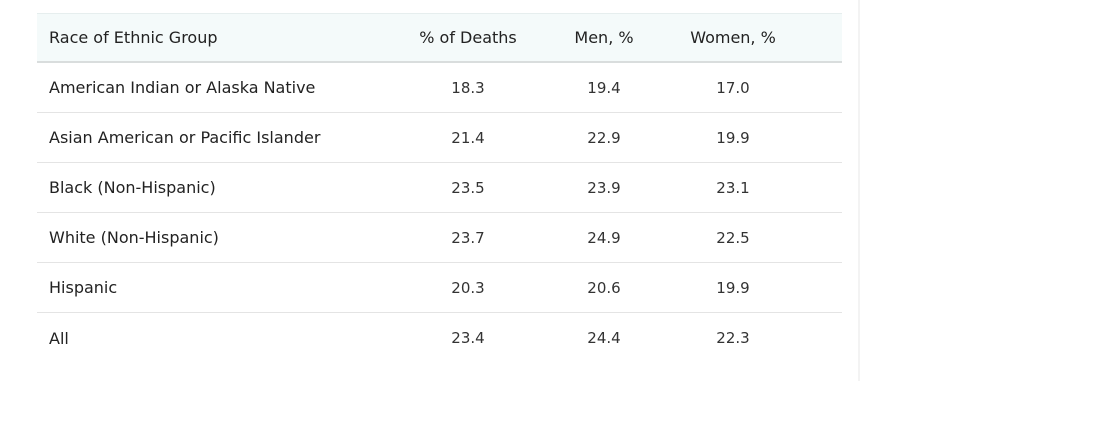 The image size is (1102, 445). What do you see at coordinates (604, 87) in the screenshot?
I see `row-men-value: 19.4` at bounding box center [604, 87].